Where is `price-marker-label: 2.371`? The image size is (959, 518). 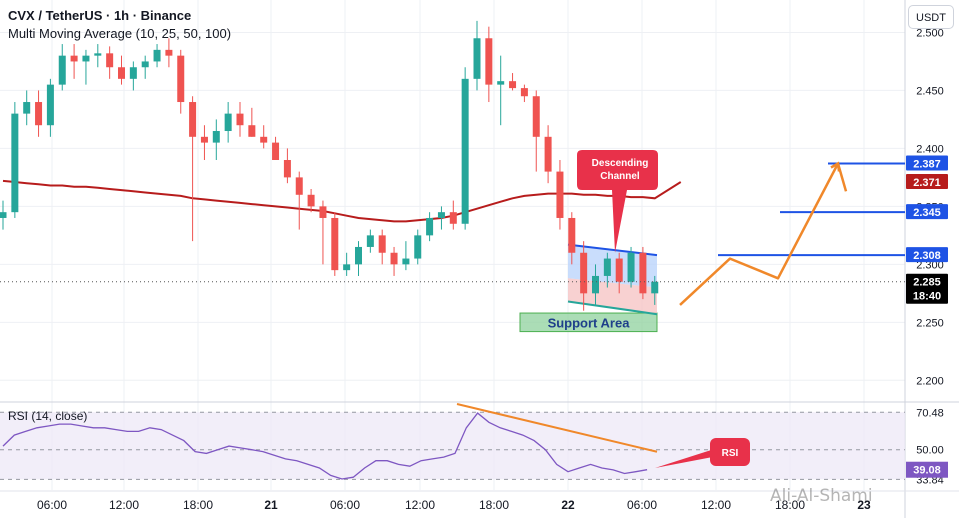 price-marker-label: 2.371 is located at coordinates (927, 183).